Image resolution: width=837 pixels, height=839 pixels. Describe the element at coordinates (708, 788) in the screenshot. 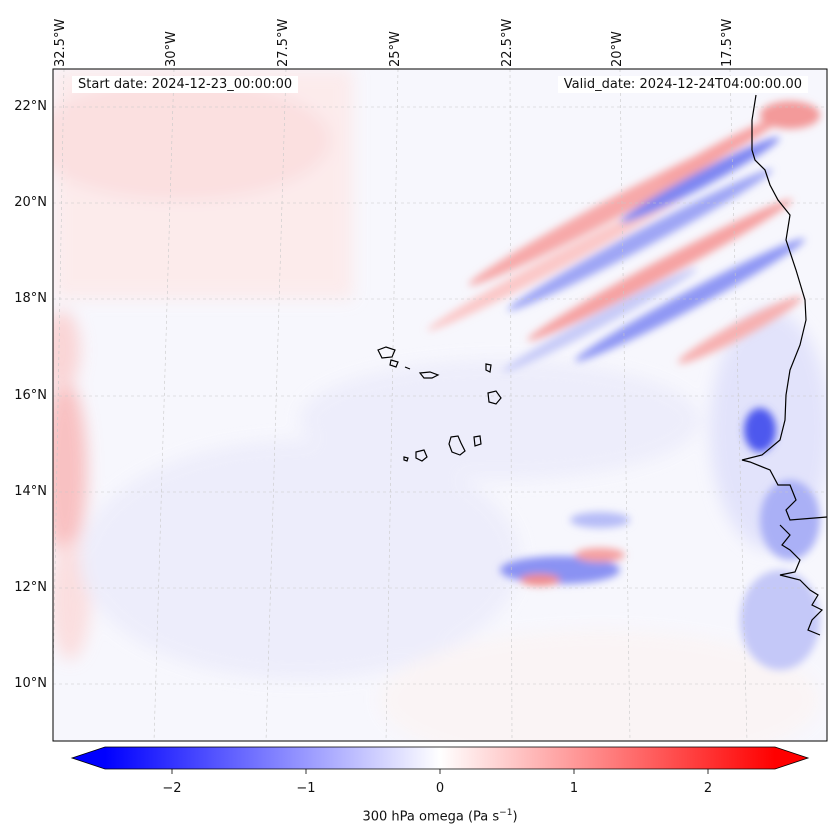

I see `colorbar-tick-label: 2` at that location.